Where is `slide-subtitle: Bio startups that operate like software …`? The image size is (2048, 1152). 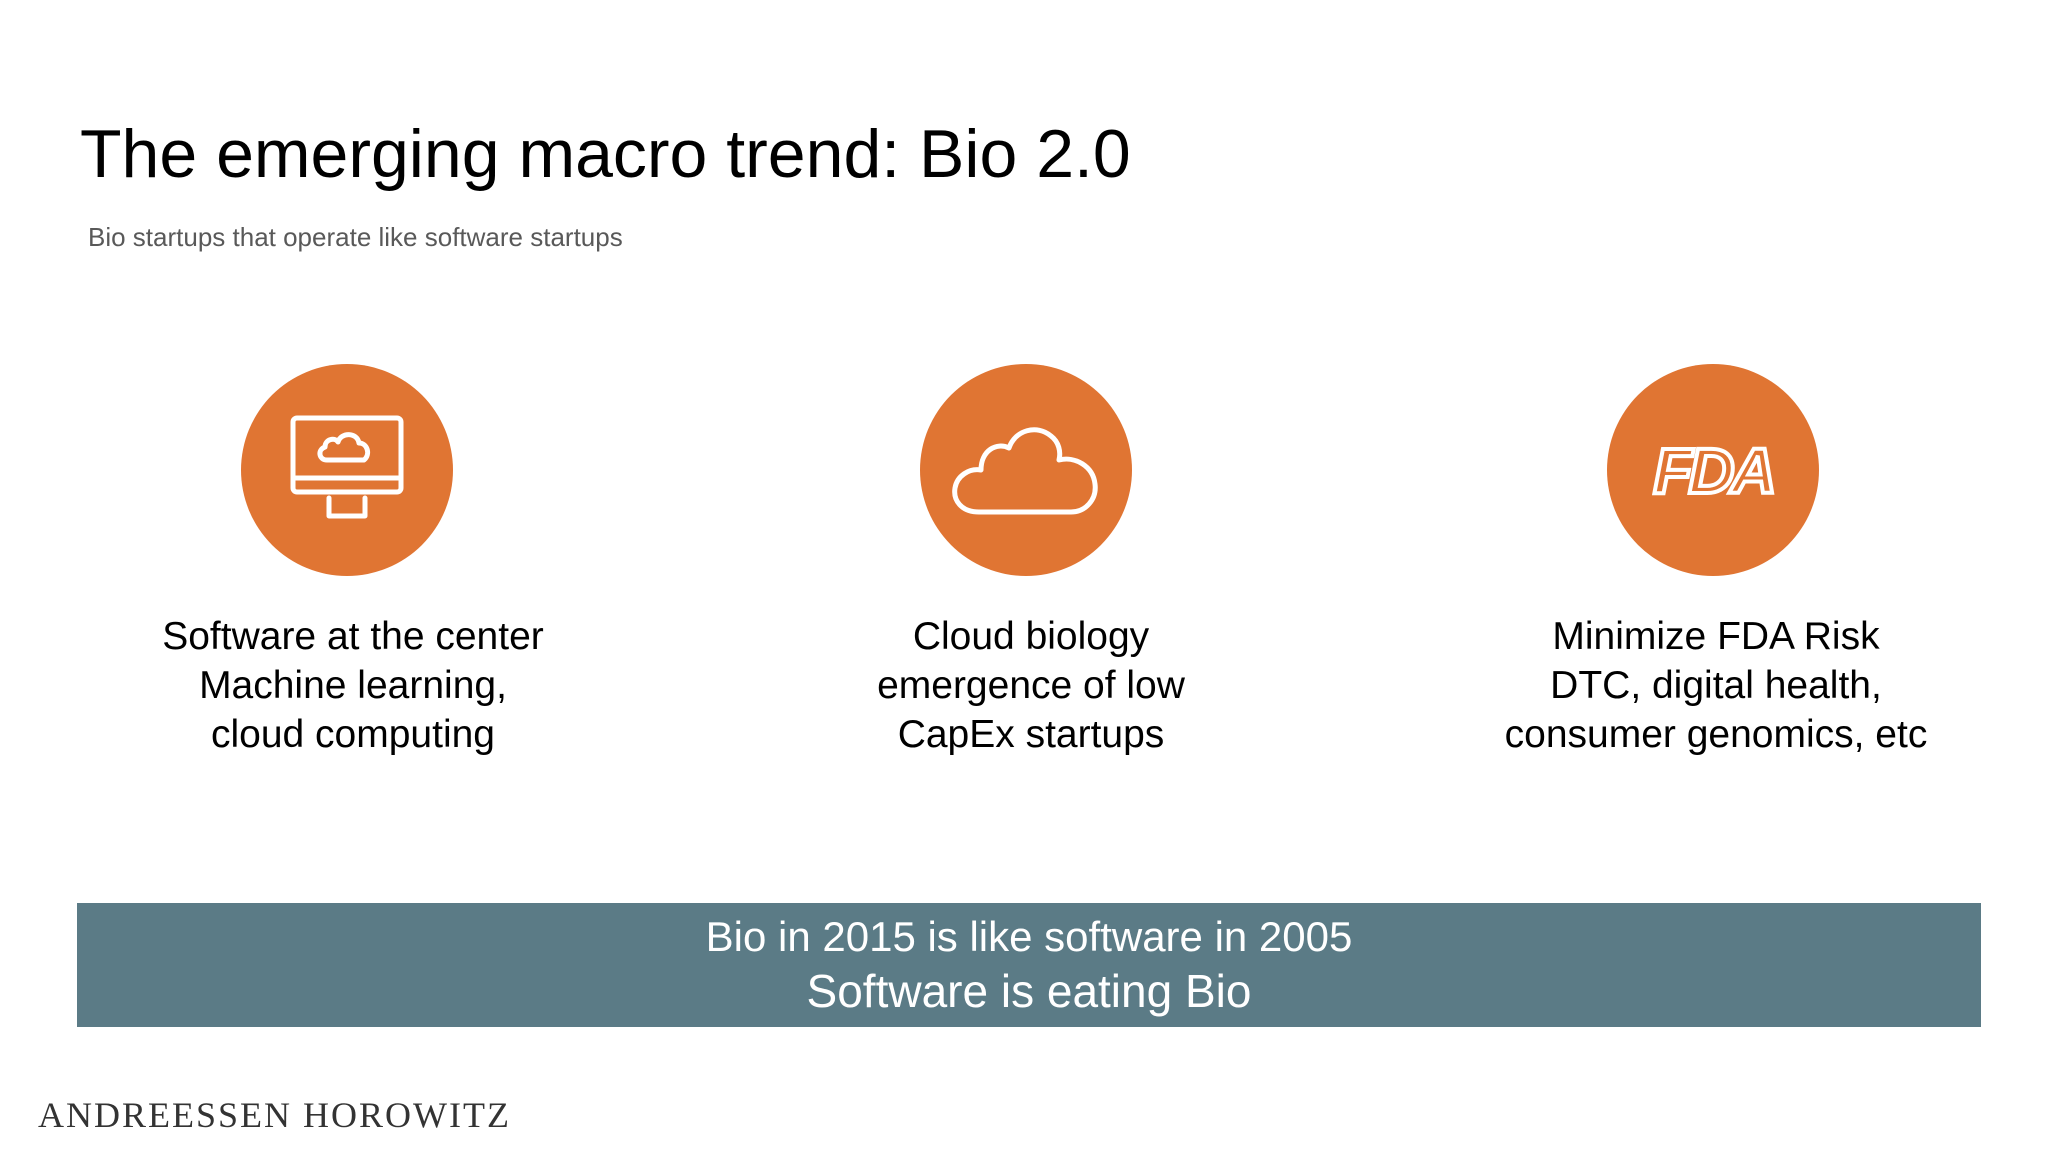 slide-subtitle: Bio startups that operate like software … is located at coordinates (355, 237).